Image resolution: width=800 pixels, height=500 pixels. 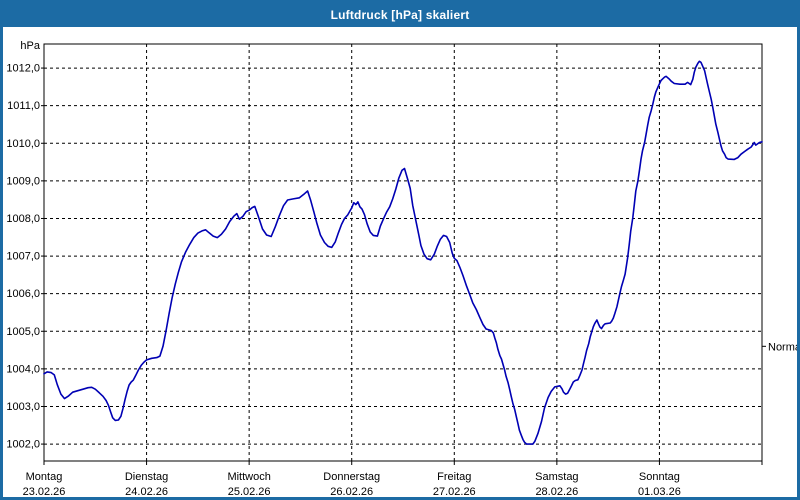 I want to click on y-tick-label: 1009,0, so click(x=23, y=181).